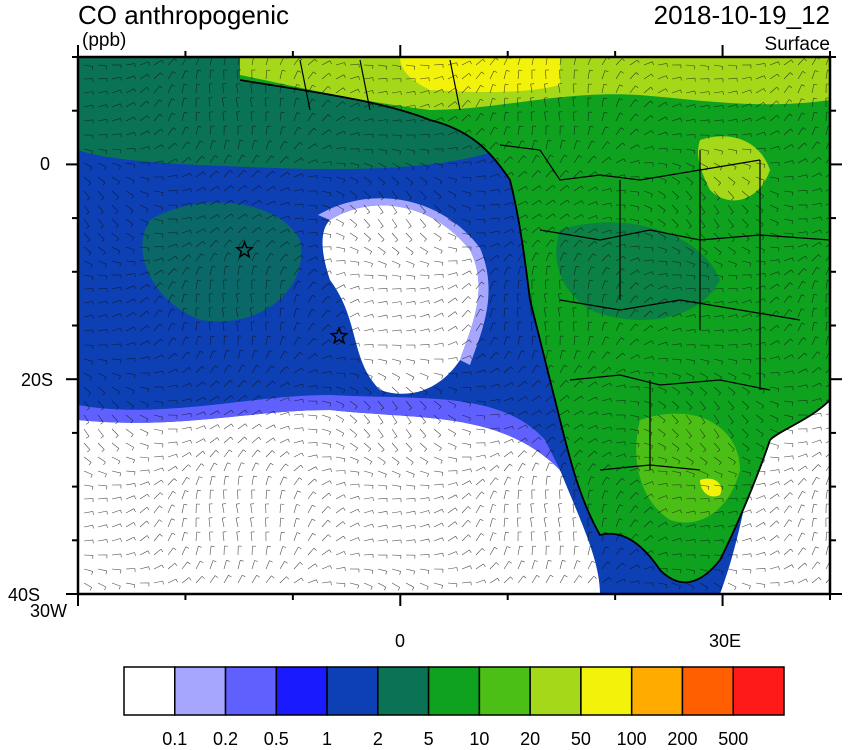 This screenshot has width=850, height=750. What do you see at coordinates (327, 739) in the screenshot?
I see `colorbar-label-4: 1` at bounding box center [327, 739].